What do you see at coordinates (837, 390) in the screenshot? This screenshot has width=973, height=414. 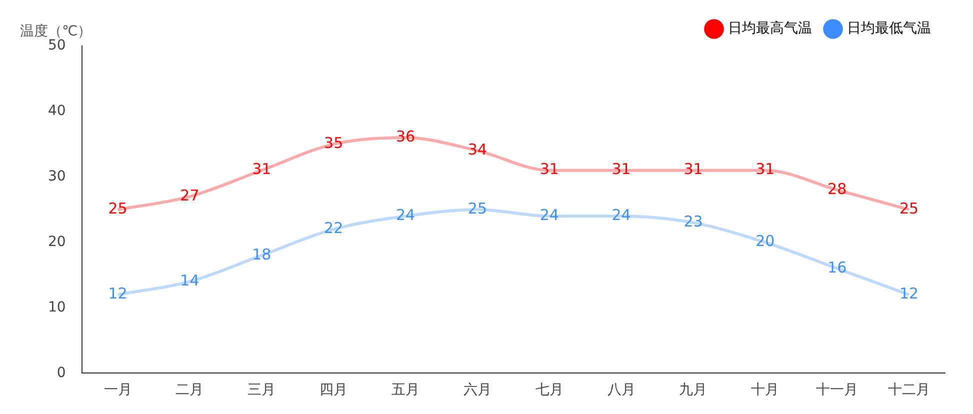 I see `x-tick-label: 十一月` at bounding box center [837, 390].